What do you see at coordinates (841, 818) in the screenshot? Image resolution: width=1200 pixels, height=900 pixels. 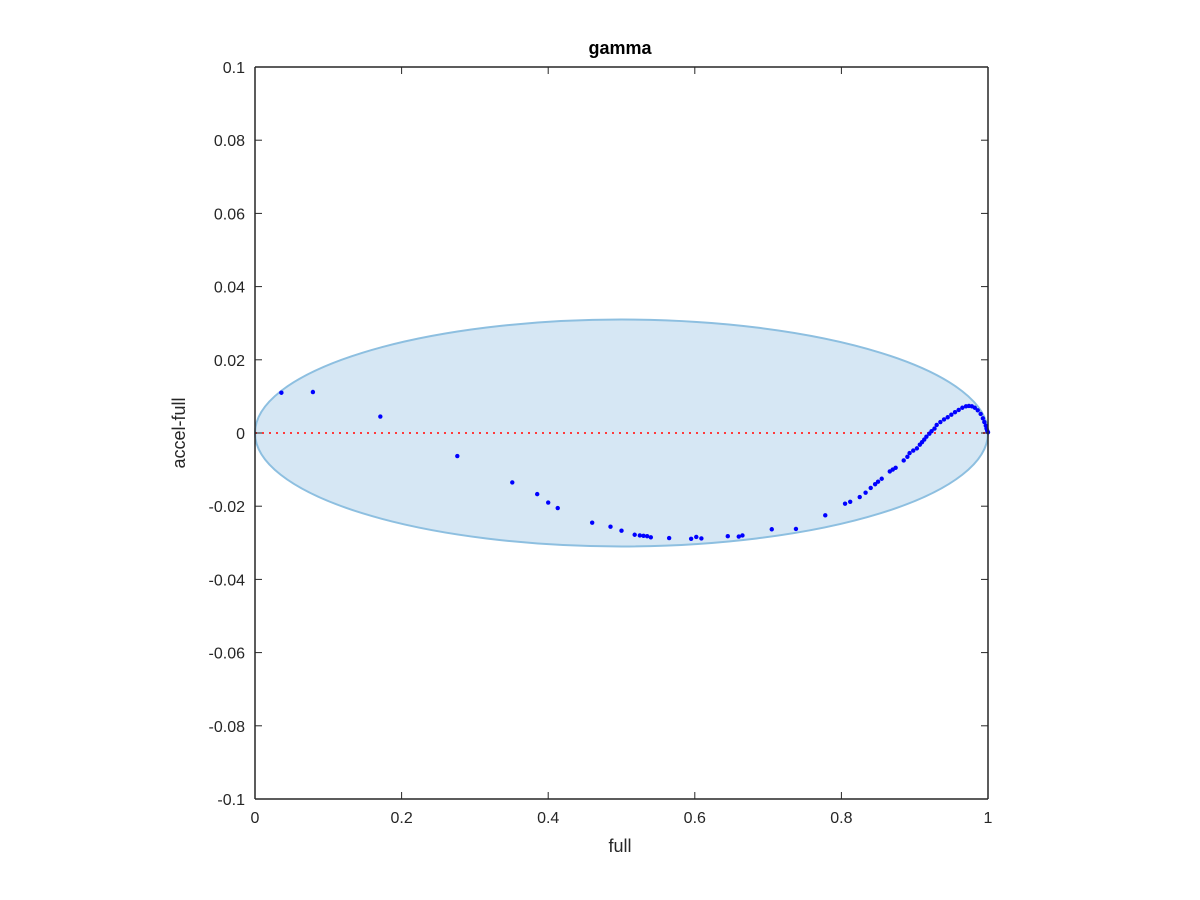 I see `x-tick-label: 0.8` at bounding box center [841, 818].